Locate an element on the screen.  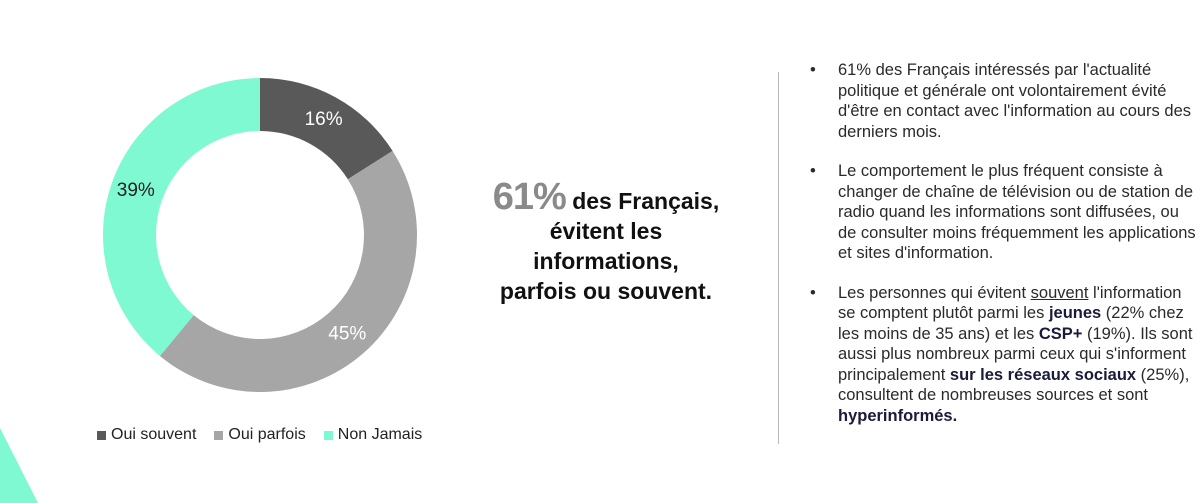
legend-item-oui-parfois: Oui parfois is located at coordinates (260, 435).